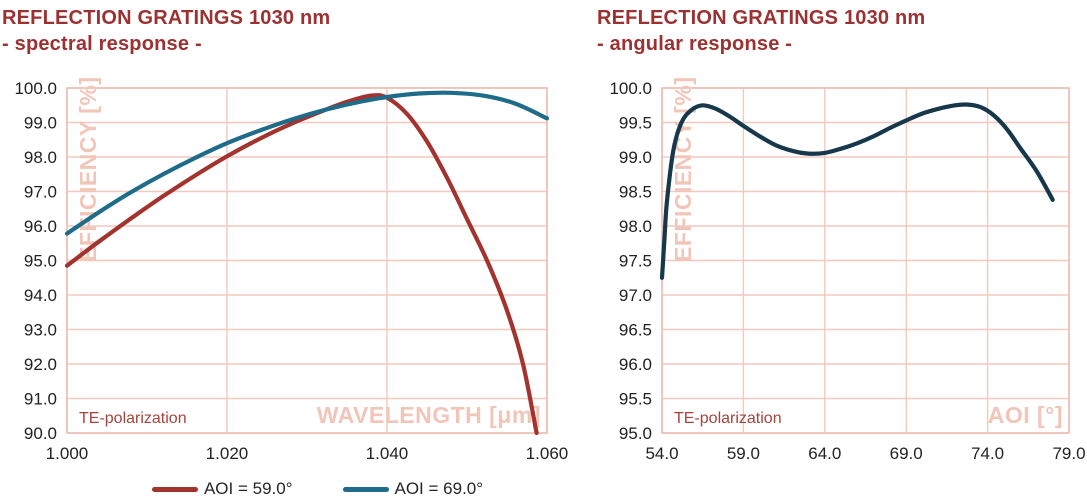  I want to click on y-tick-label: 93.0, so click(40, 330).